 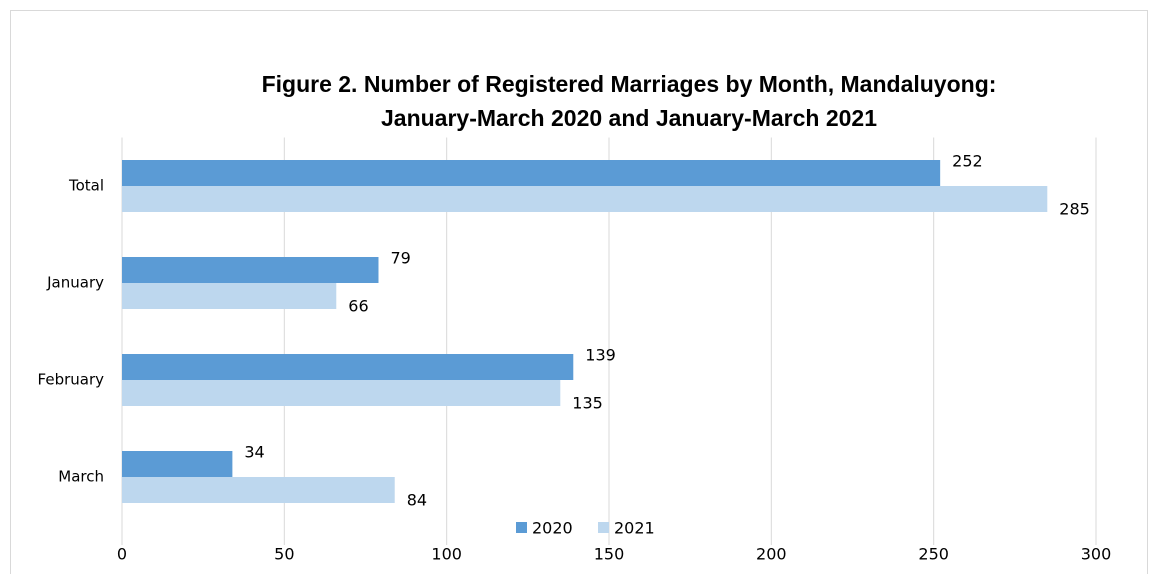 I want to click on value-label: 34, so click(x=254, y=452).